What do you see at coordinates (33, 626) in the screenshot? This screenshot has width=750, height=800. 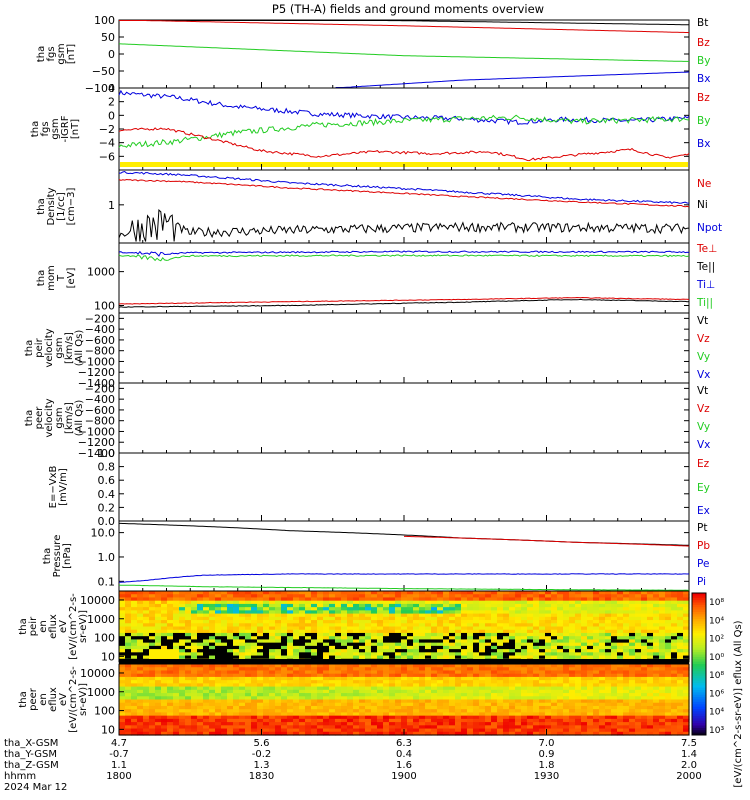 I see `y-axis-label-line: peir` at bounding box center [33, 626].